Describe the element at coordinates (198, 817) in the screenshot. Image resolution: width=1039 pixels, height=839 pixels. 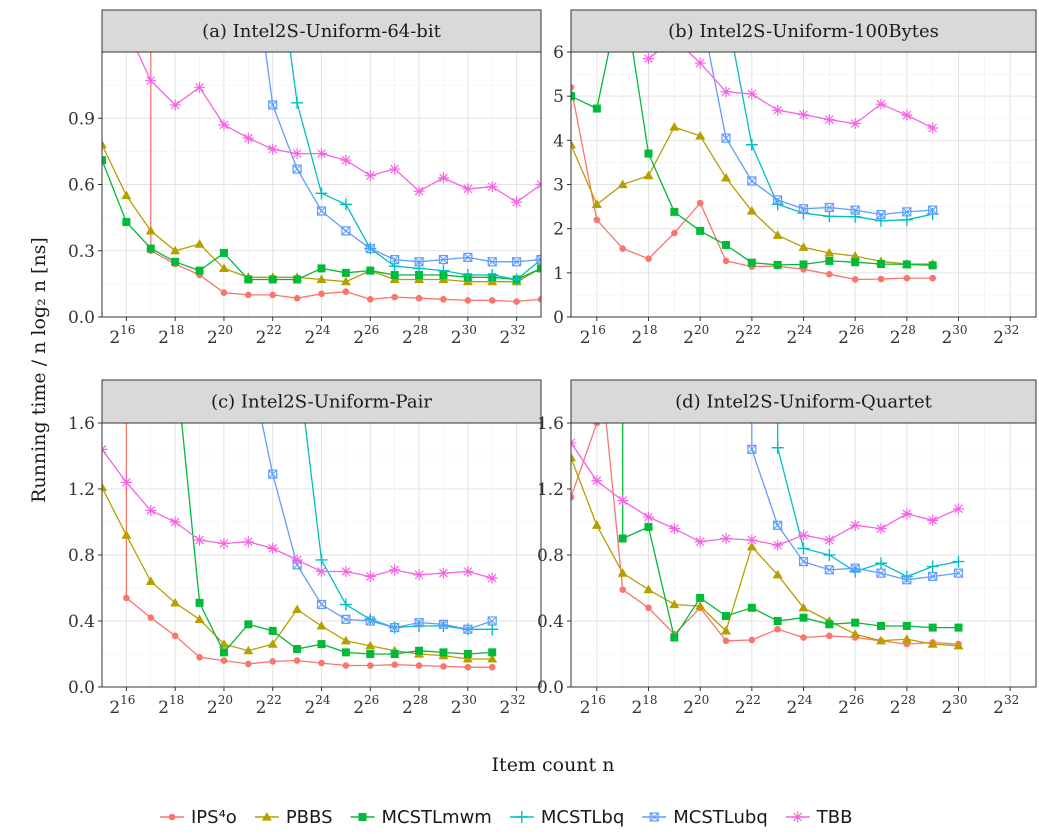
I see `legend-item-IPS4o: IPS⁴o` at that location.